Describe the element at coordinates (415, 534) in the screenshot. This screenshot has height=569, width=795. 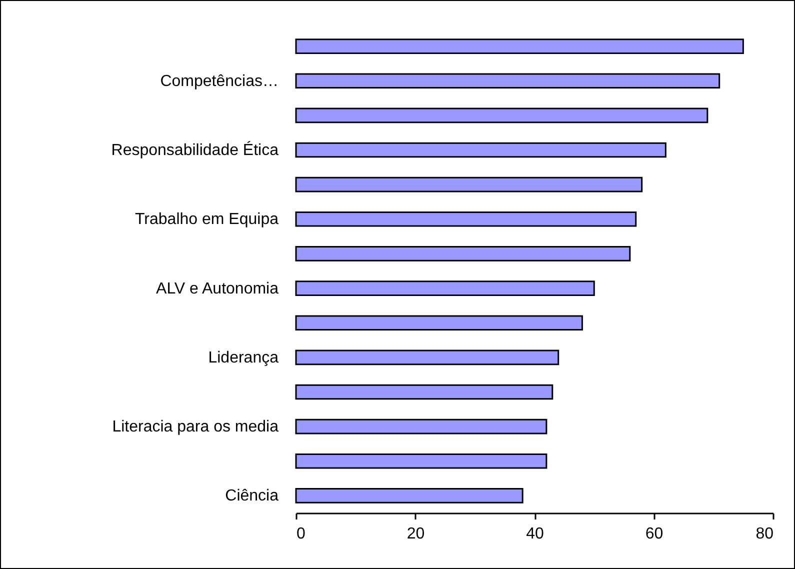
I see `x-tick-label: 20` at that location.